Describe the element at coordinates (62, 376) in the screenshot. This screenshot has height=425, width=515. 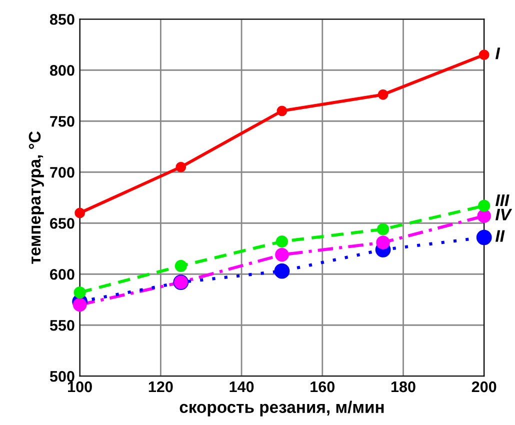
I see `y-tick-label: 500` at that location.